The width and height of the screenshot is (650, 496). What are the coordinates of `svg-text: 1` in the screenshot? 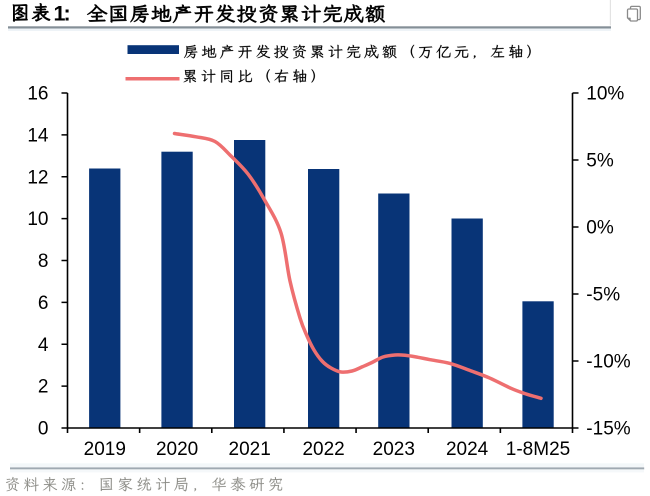 It's located at (60, 14).